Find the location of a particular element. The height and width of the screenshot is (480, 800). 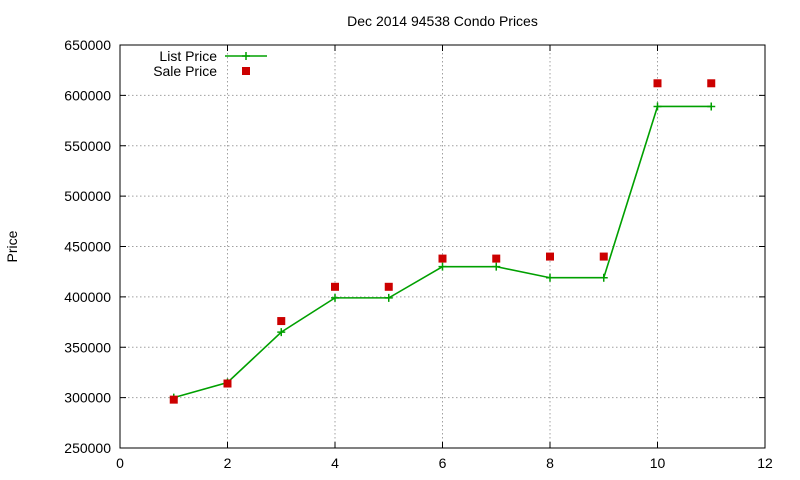

legend-label: Sale Price is located at coordinates (185, 71).